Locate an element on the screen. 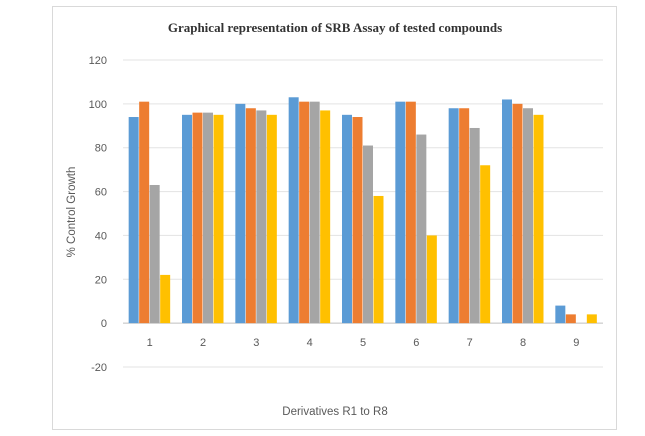  x-axis-ticks: 1 2 3 4 5 6 7 8 9 is located at coordinates (363, 343).